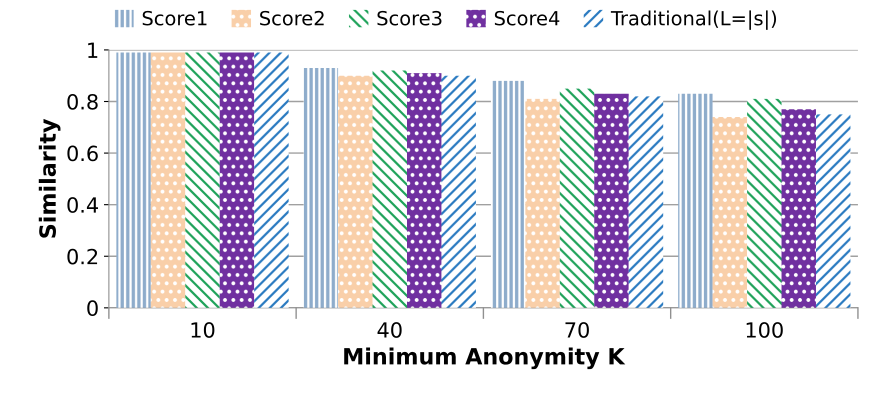 The width and height of the screenshot is (871, 416). Describe the element at coordinates (49, 178) in the screenshot. I see `y-axis-title: Similarity` at that location.